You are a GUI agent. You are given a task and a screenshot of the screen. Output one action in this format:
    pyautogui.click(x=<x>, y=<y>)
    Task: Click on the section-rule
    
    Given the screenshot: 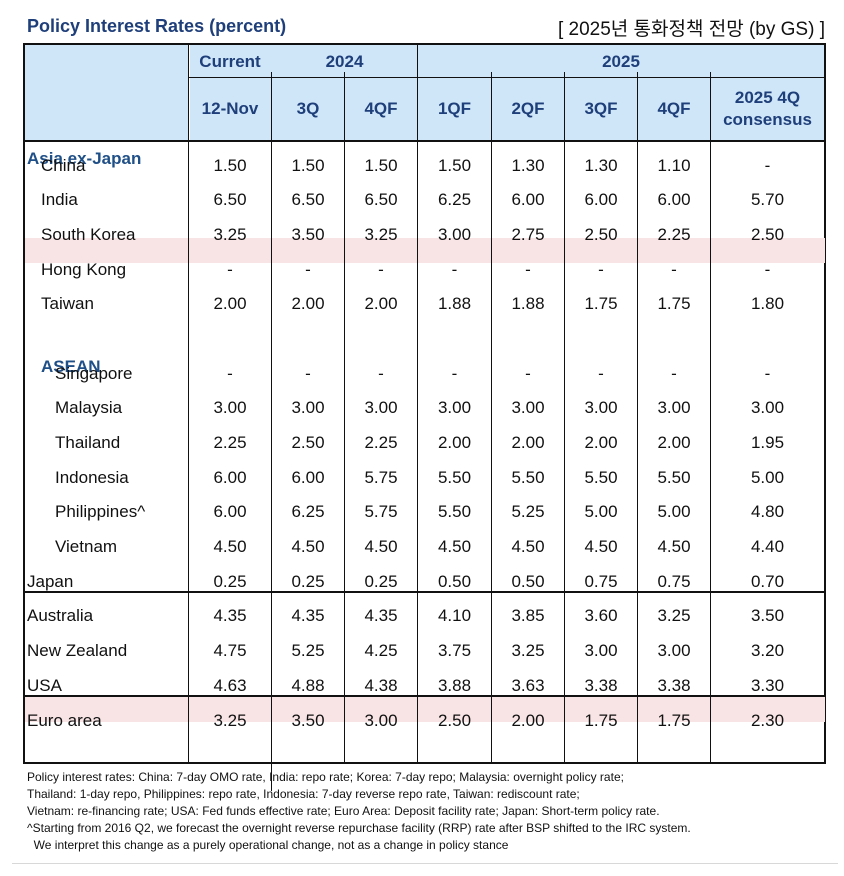 What is the action you would take?
    pyautogui.click(x=424, y=696)
    